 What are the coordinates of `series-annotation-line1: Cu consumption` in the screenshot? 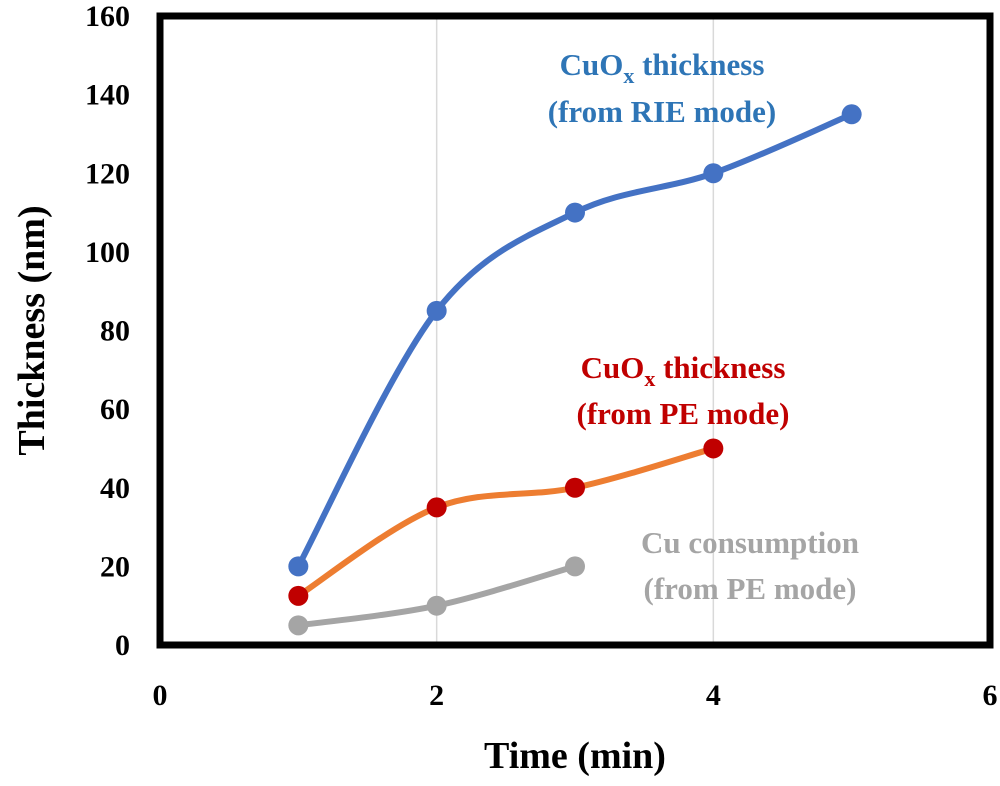 It's located at (750, 542).